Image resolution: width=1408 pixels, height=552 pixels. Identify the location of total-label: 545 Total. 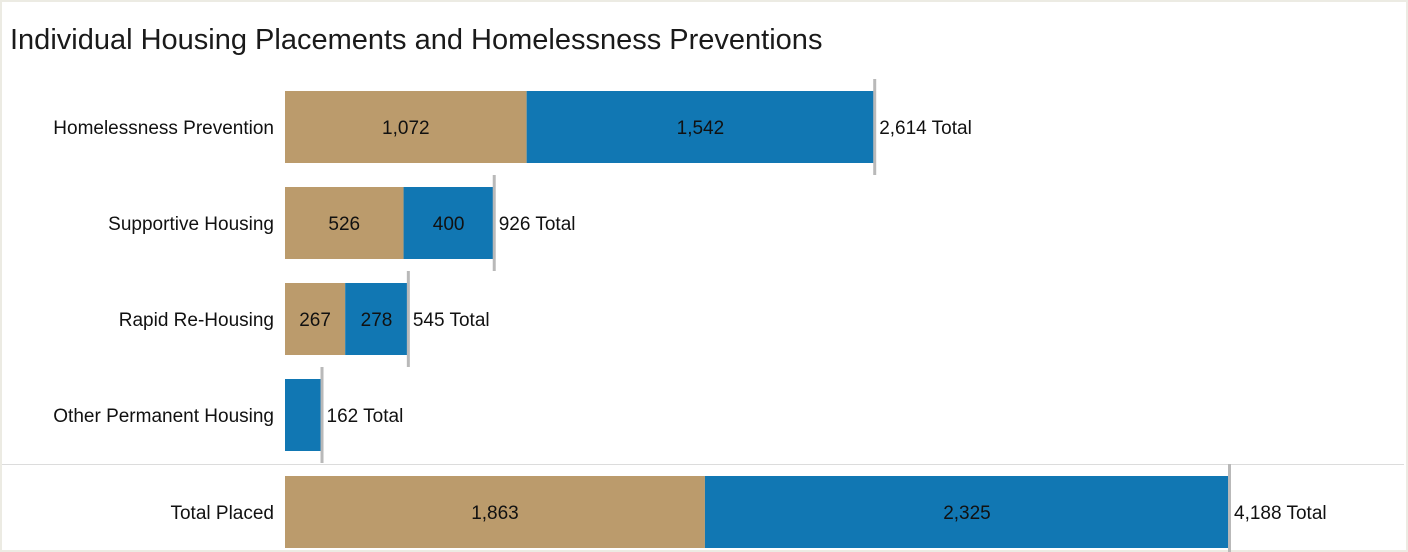
(451, 320).